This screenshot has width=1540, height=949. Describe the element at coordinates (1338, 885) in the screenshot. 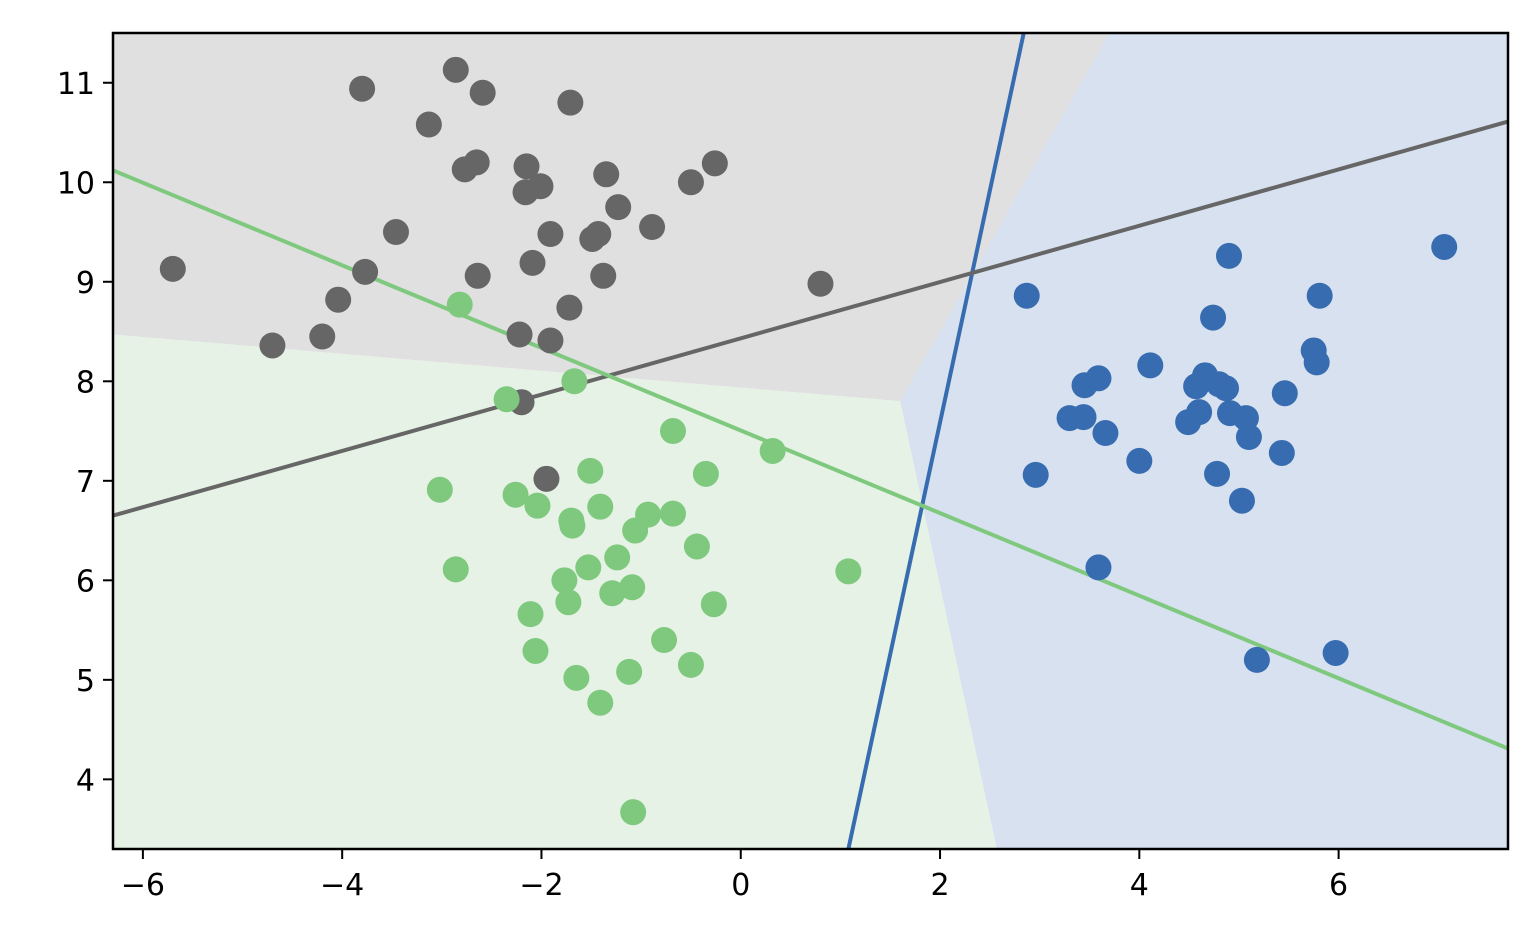

I see `x-tick-label: 6` at that location.